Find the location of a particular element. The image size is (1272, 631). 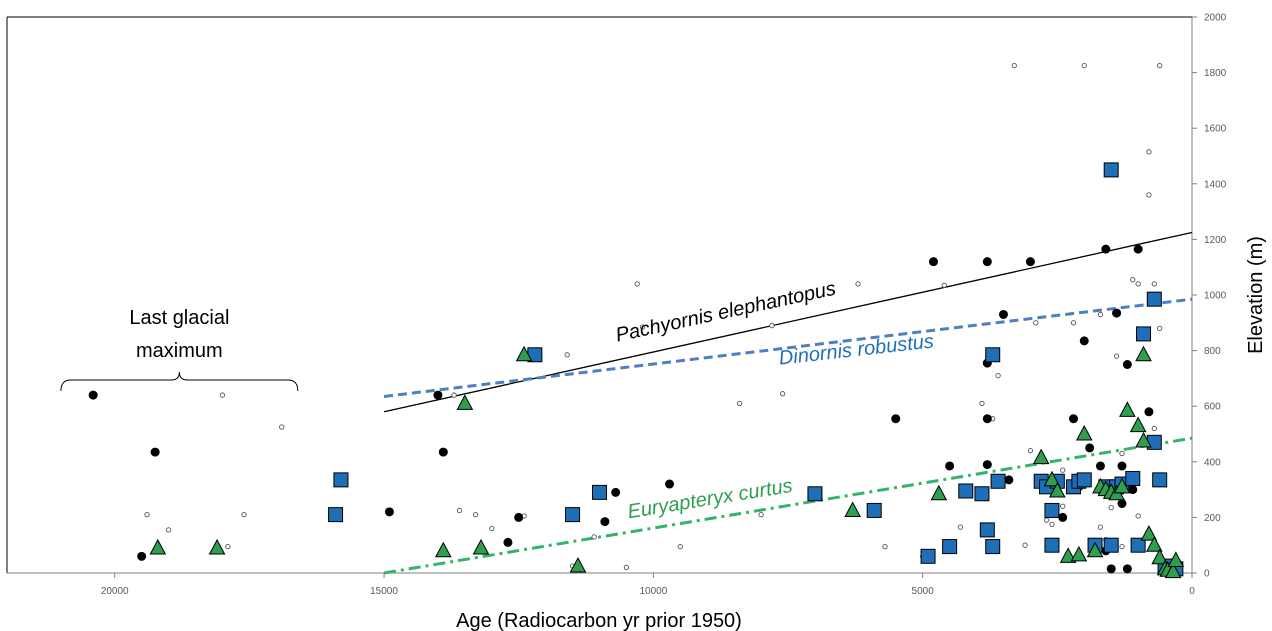

x-tick-label: 15000 is located at coordinates (384, 591).